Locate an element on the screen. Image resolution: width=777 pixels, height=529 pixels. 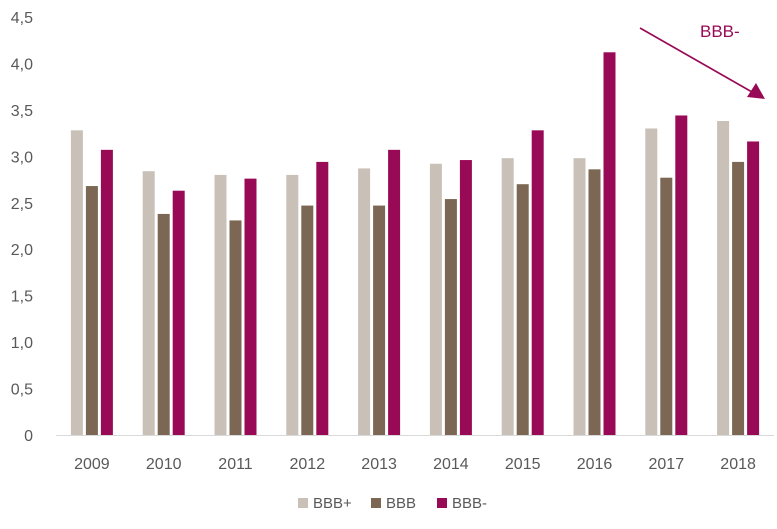
legend: BBB+ BBB BBB- is located at coordinates (392, 503).